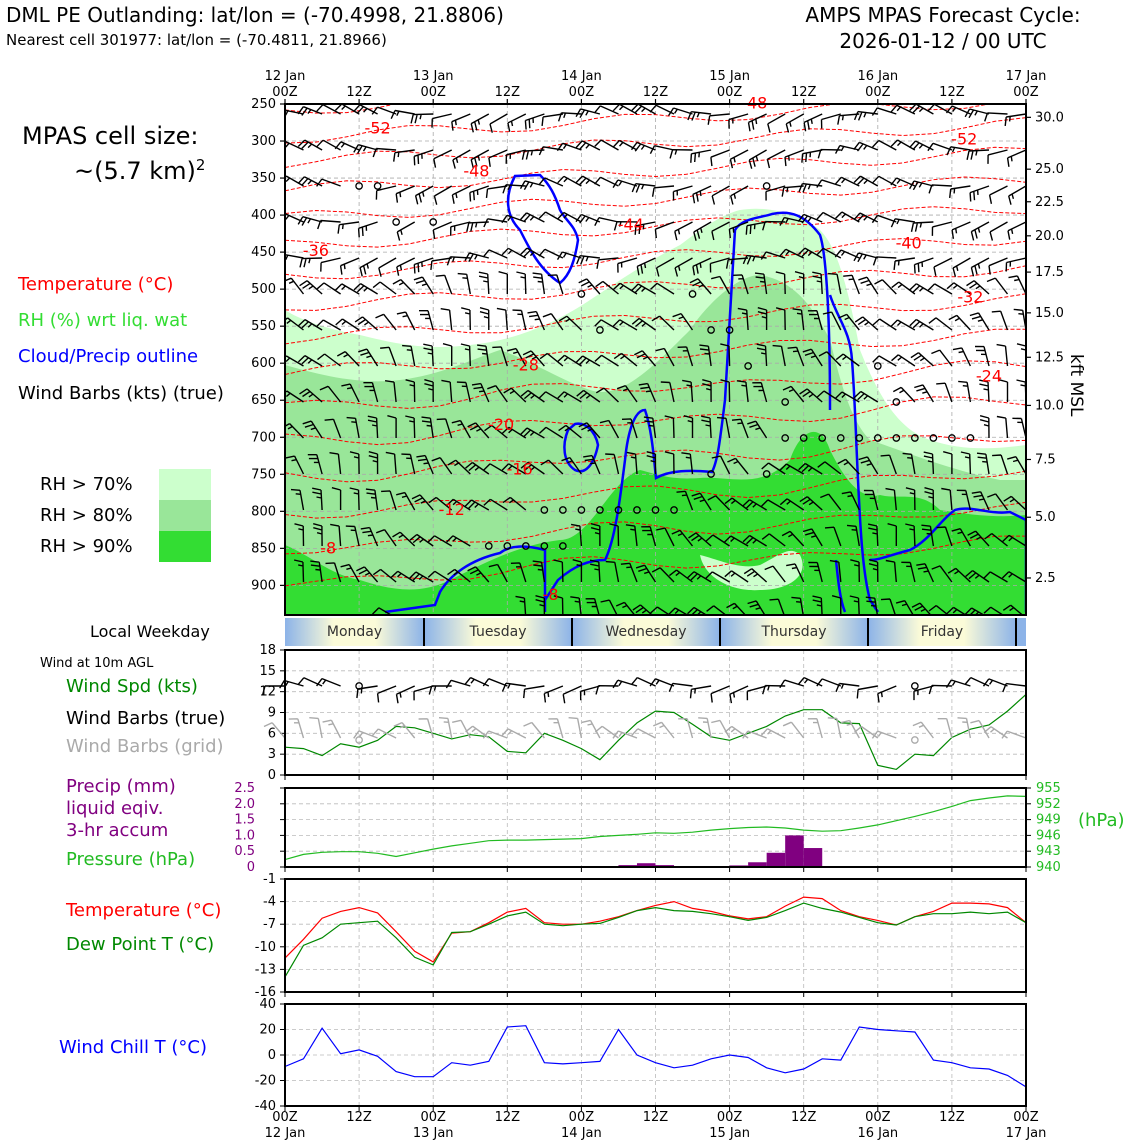 Image resolution: width=1140 pixels, height=1140 pixels. What do you see at coordinates (263, 363) in the screenshot?
I see `pressure-tick-label: 600` at bounding box center [263, 363].